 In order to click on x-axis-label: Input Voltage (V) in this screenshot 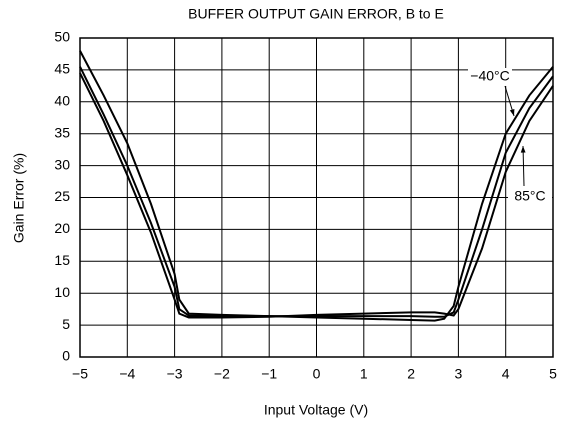, I will do `click(316, 410)`.